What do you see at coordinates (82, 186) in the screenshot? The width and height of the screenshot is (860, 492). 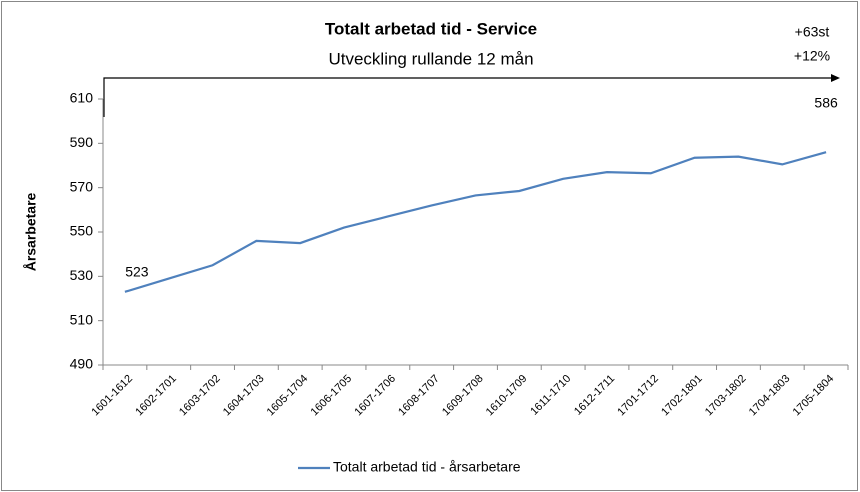 I see `y-tick-label: 570` at bounding box center [82, 186].